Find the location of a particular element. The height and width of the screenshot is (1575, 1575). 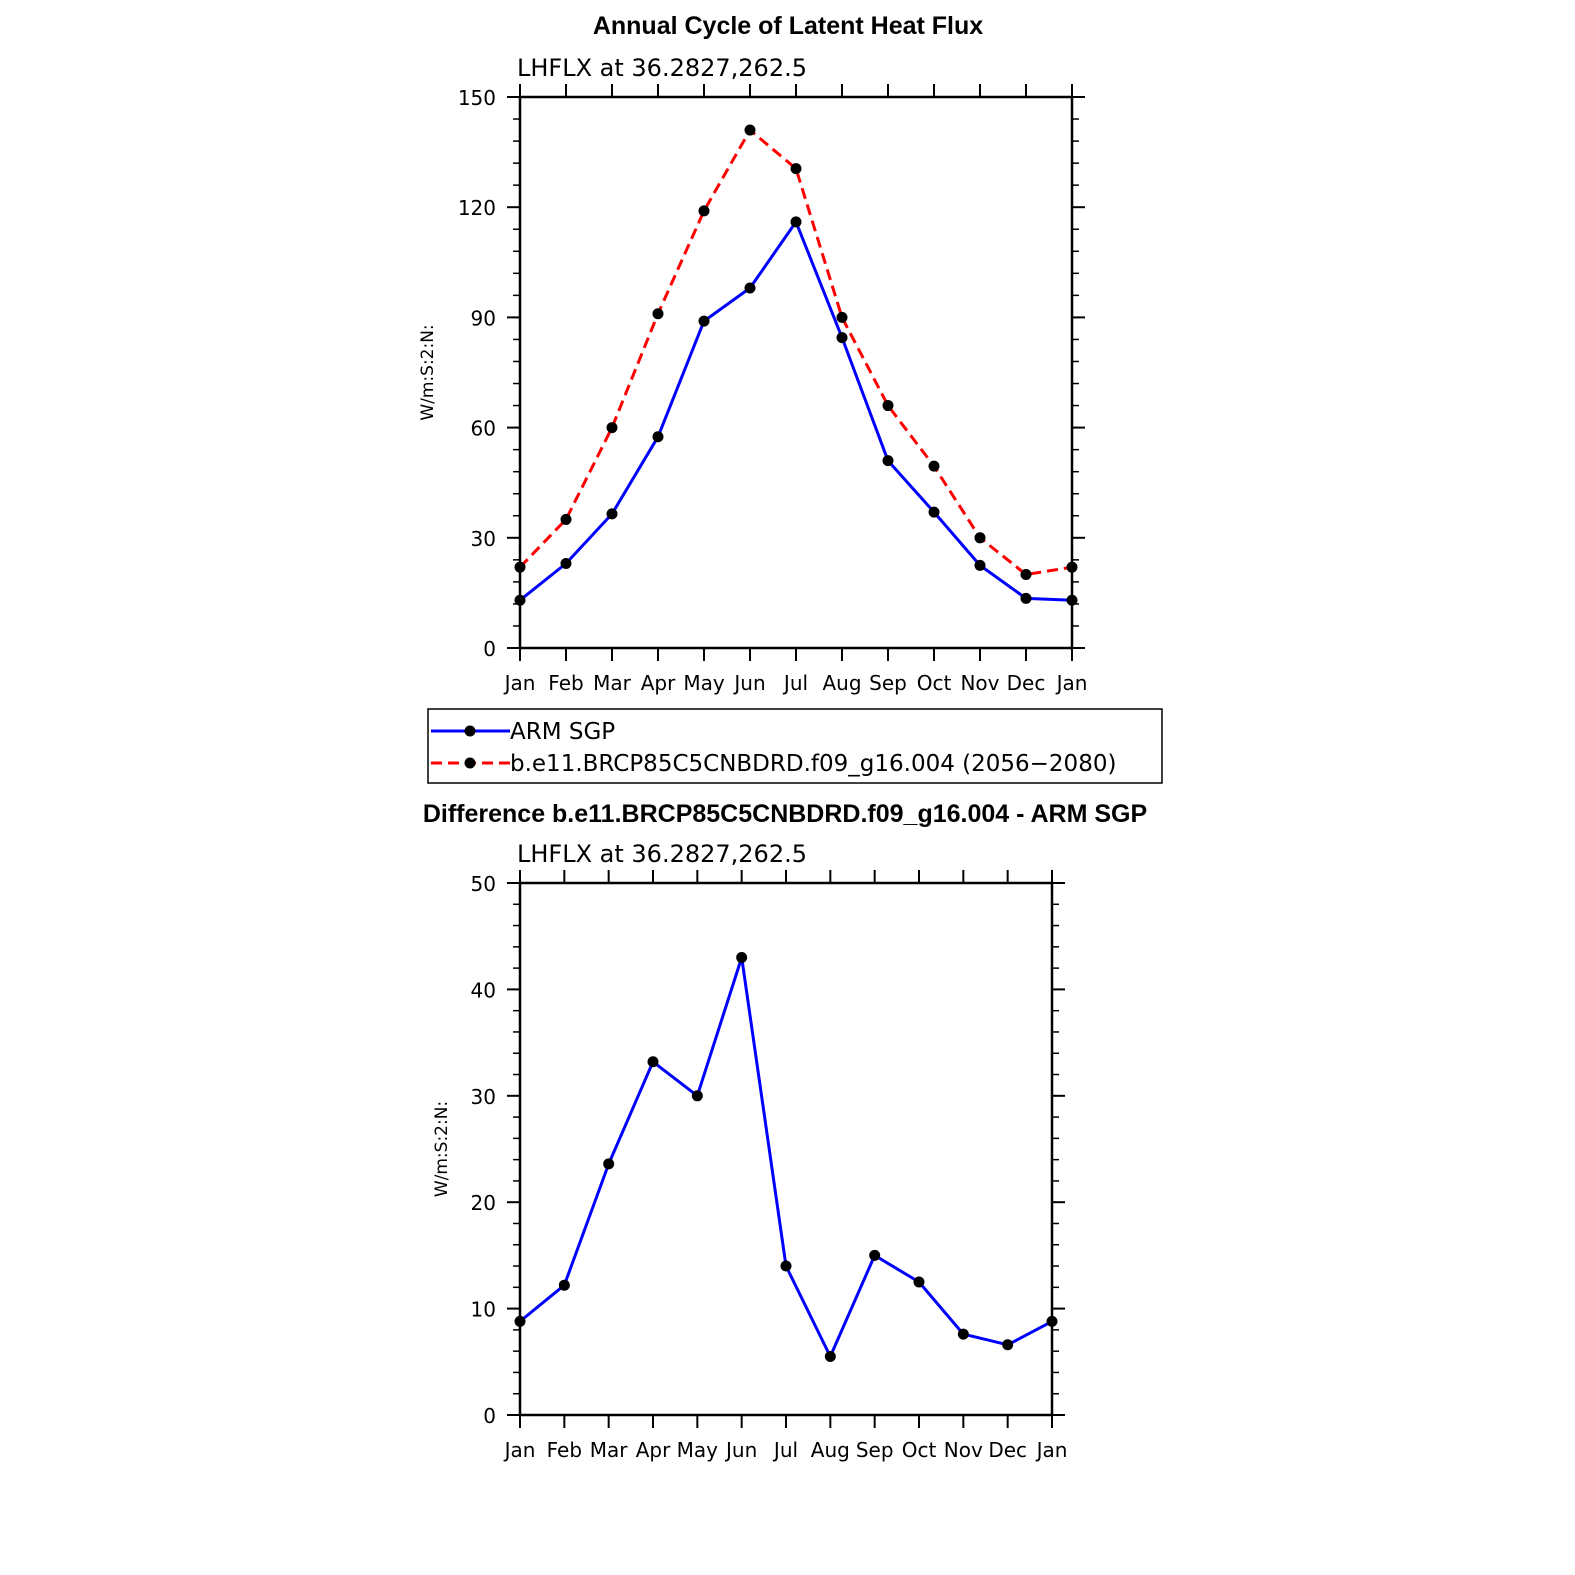

y-tick-label: 150 is located at coordinates (477, 98).